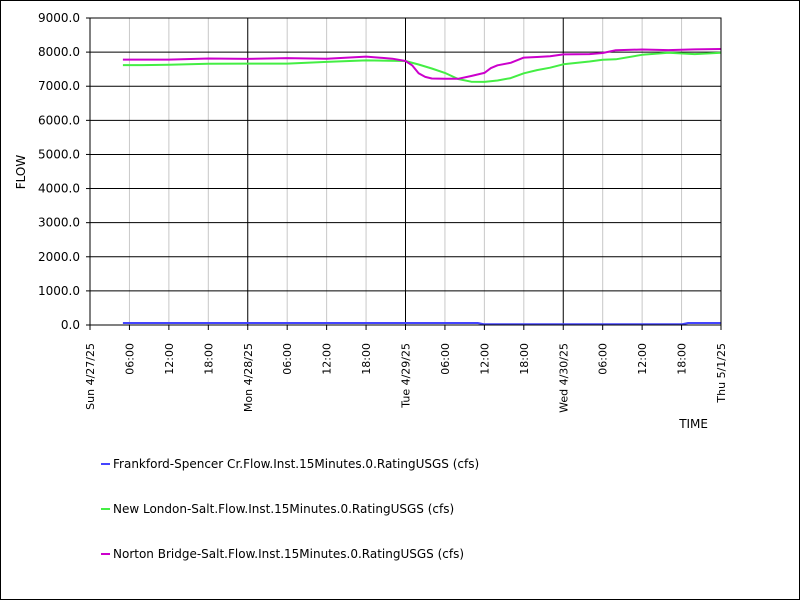 This screenshot has width=800, height=600. Describe the element at coordinates (21, 172) in the screenshot. I see `y-axis-label: FLOW` at that location.